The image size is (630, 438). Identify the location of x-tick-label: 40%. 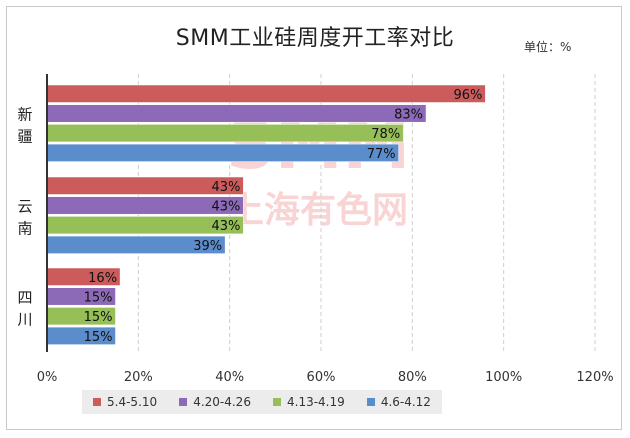
(229, 377).